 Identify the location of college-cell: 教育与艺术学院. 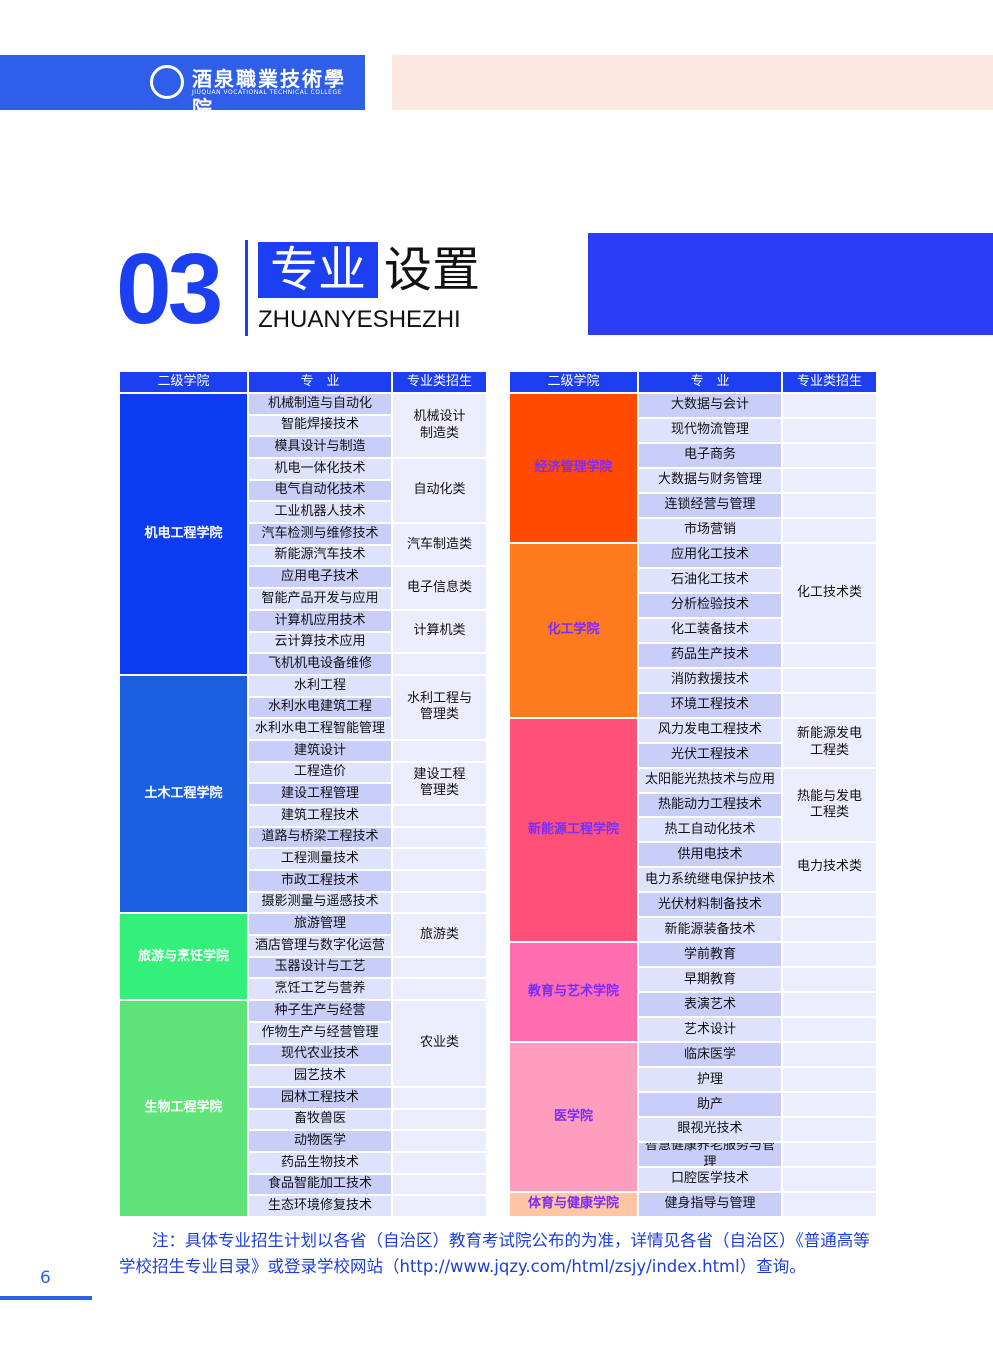
(573, 992).